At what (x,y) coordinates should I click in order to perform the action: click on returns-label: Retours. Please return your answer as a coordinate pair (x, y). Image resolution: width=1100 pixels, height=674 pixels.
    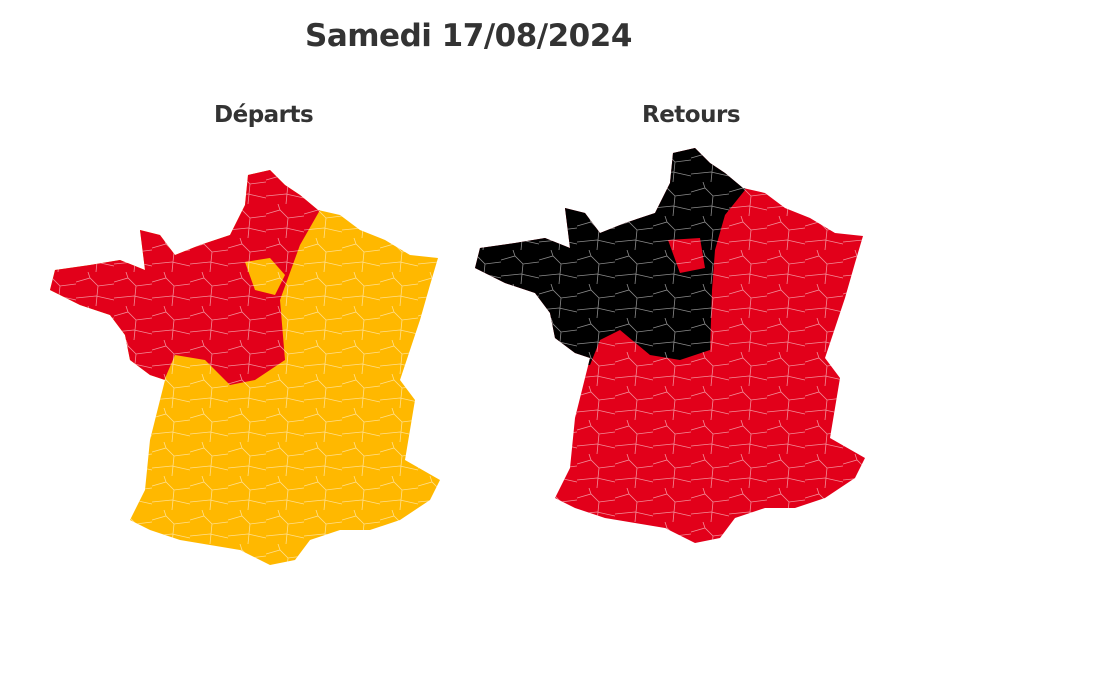
    Looking at the image, I should click on (691, 115).